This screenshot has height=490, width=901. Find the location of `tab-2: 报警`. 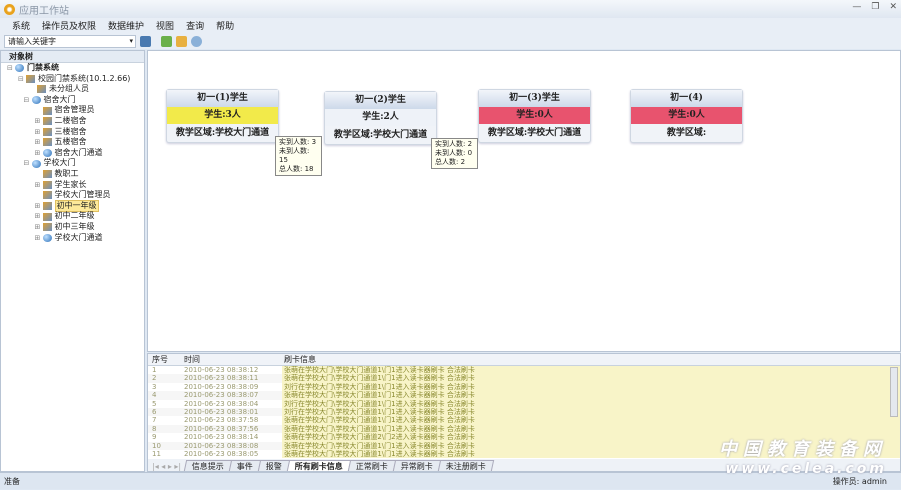

tab-2: 报警 is located at coordinates (274, 465).